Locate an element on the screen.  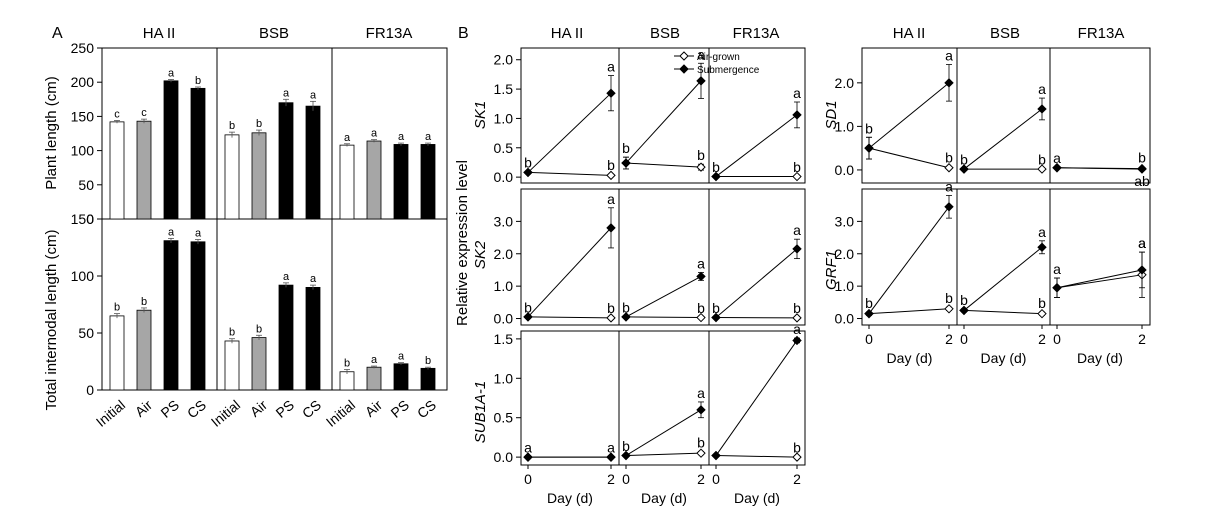
sk2-letter-air-0: b is located at coordinates (611, 308).